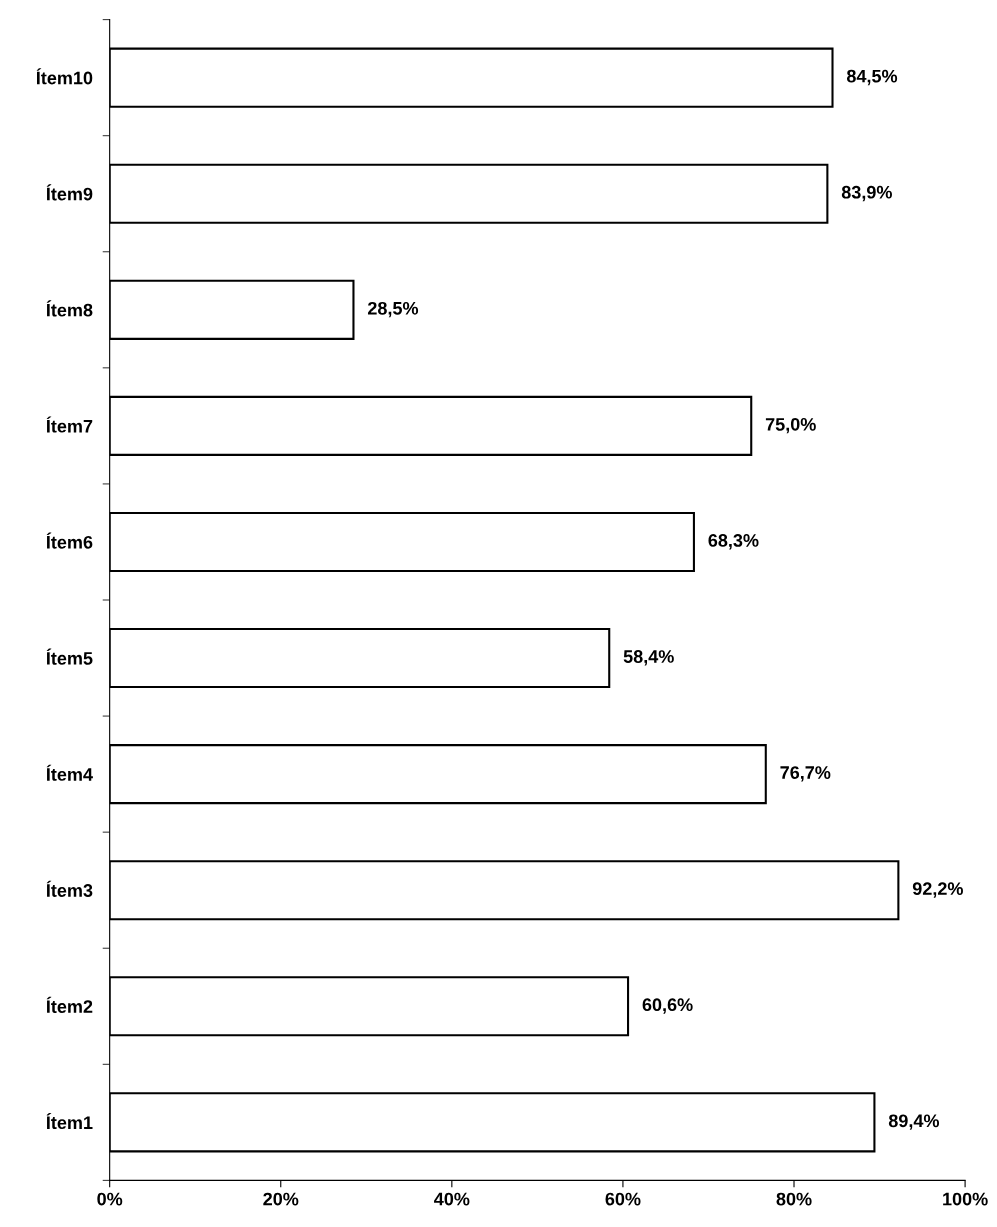 This screenshot has width=997, height=1227. What do you see at coordinates (805, 774) in the screenshot?
I see `data-label: 76,7%` at bounding box center [805, 774].